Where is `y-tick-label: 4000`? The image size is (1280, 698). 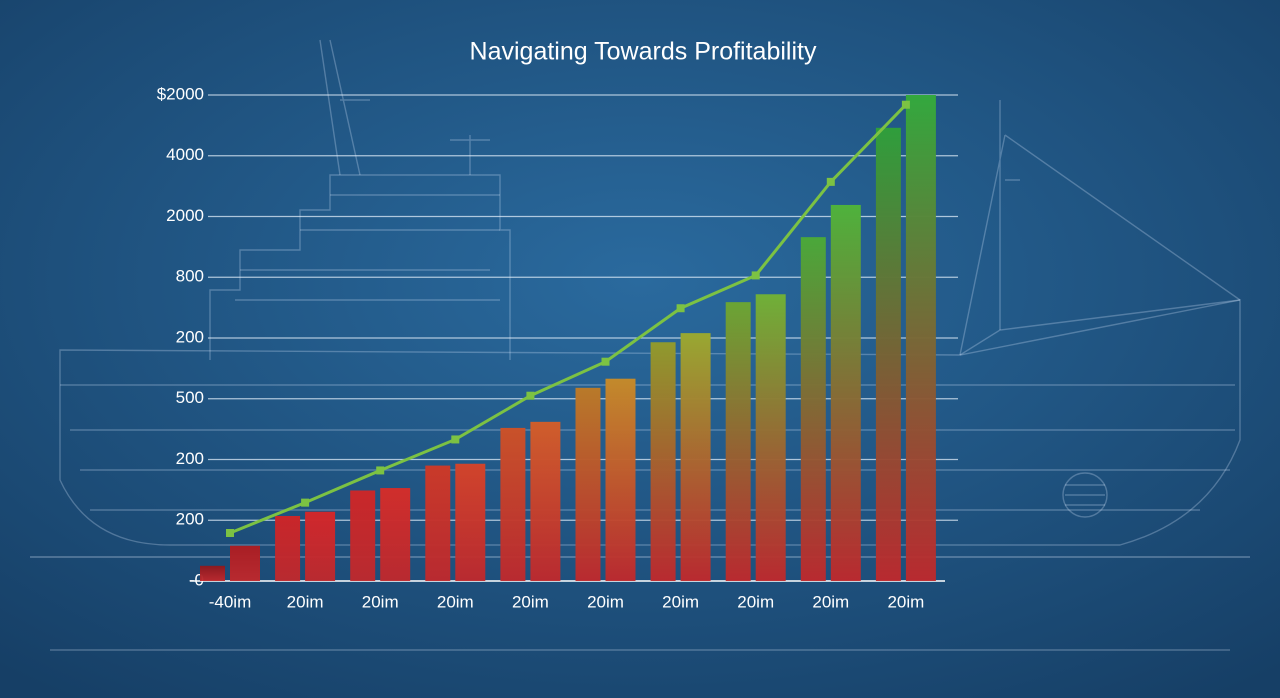 y-tick-label: 4000 is located at coordinates (185, 154).